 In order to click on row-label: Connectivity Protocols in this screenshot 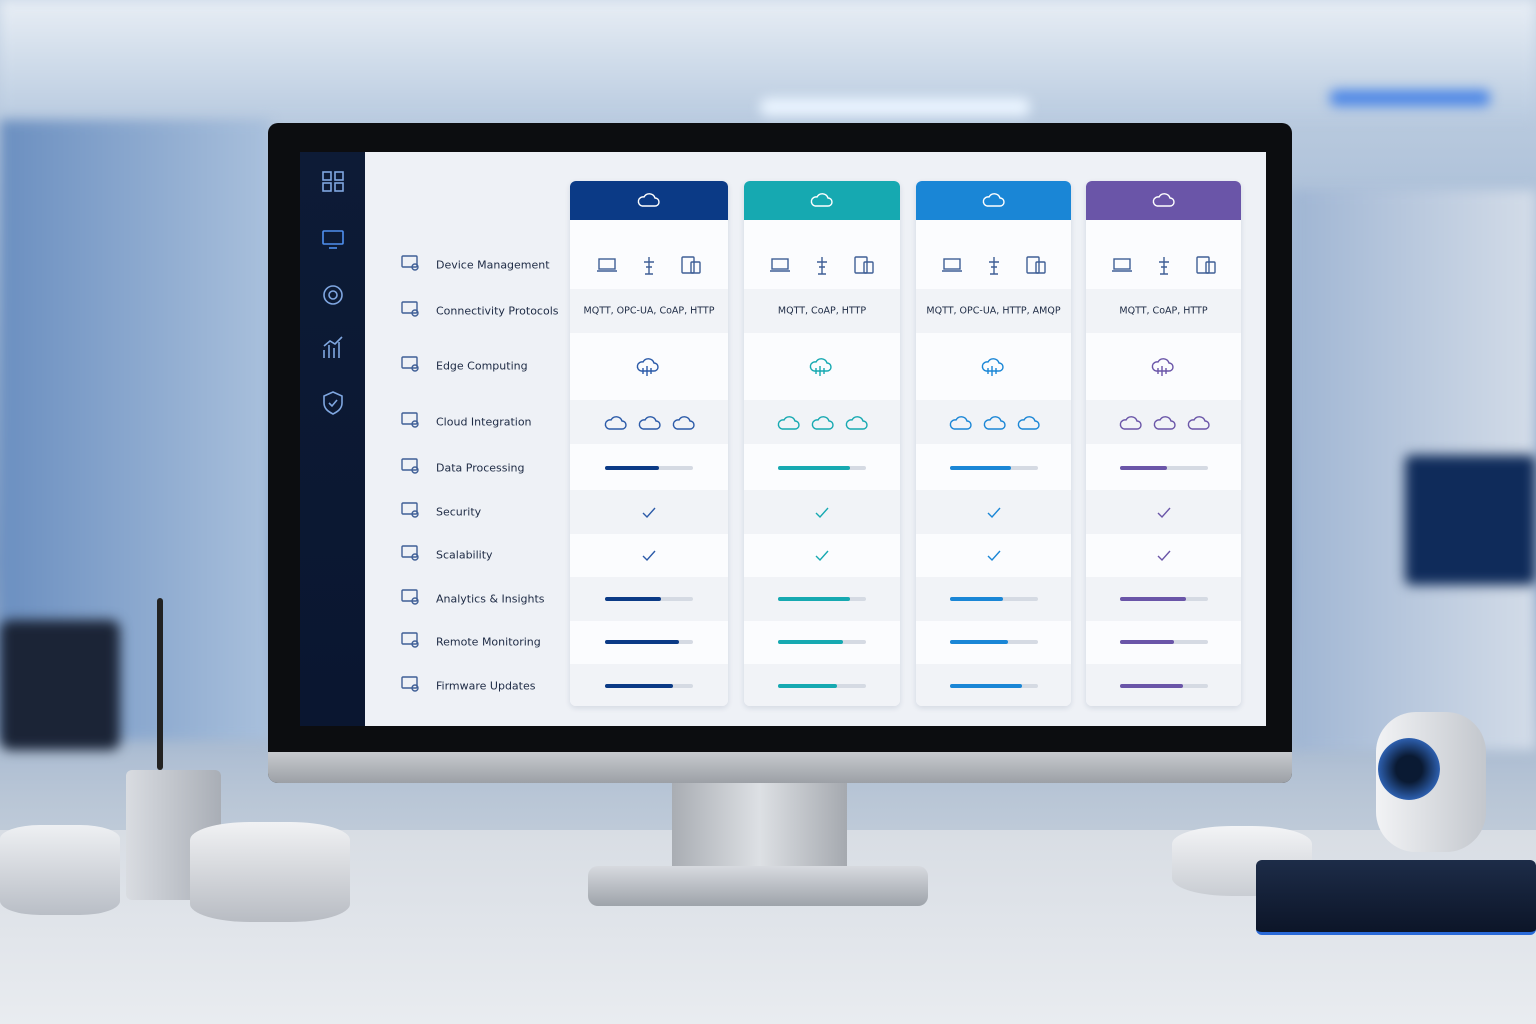, I will do `click(497, 311)`.